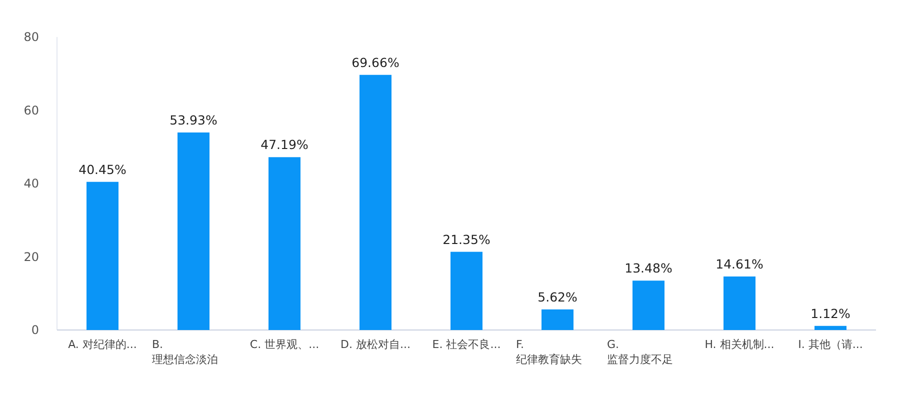 The image size is (900, 400). I want to click on y-tick-label: 60, so click(31, 110).